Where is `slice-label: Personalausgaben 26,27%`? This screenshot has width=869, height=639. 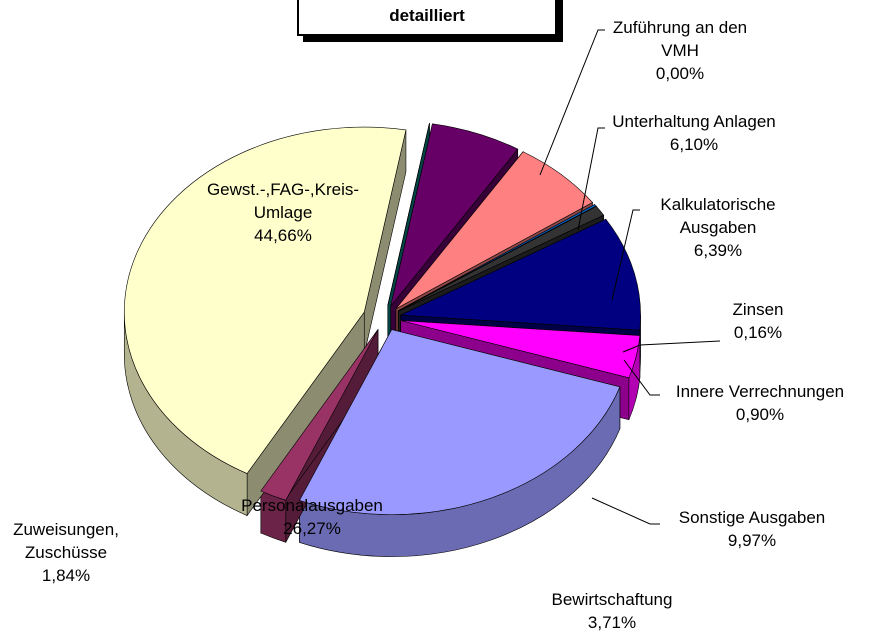 slice-label: Personalausgaben 26,27% is located at coordinates (312, 517).